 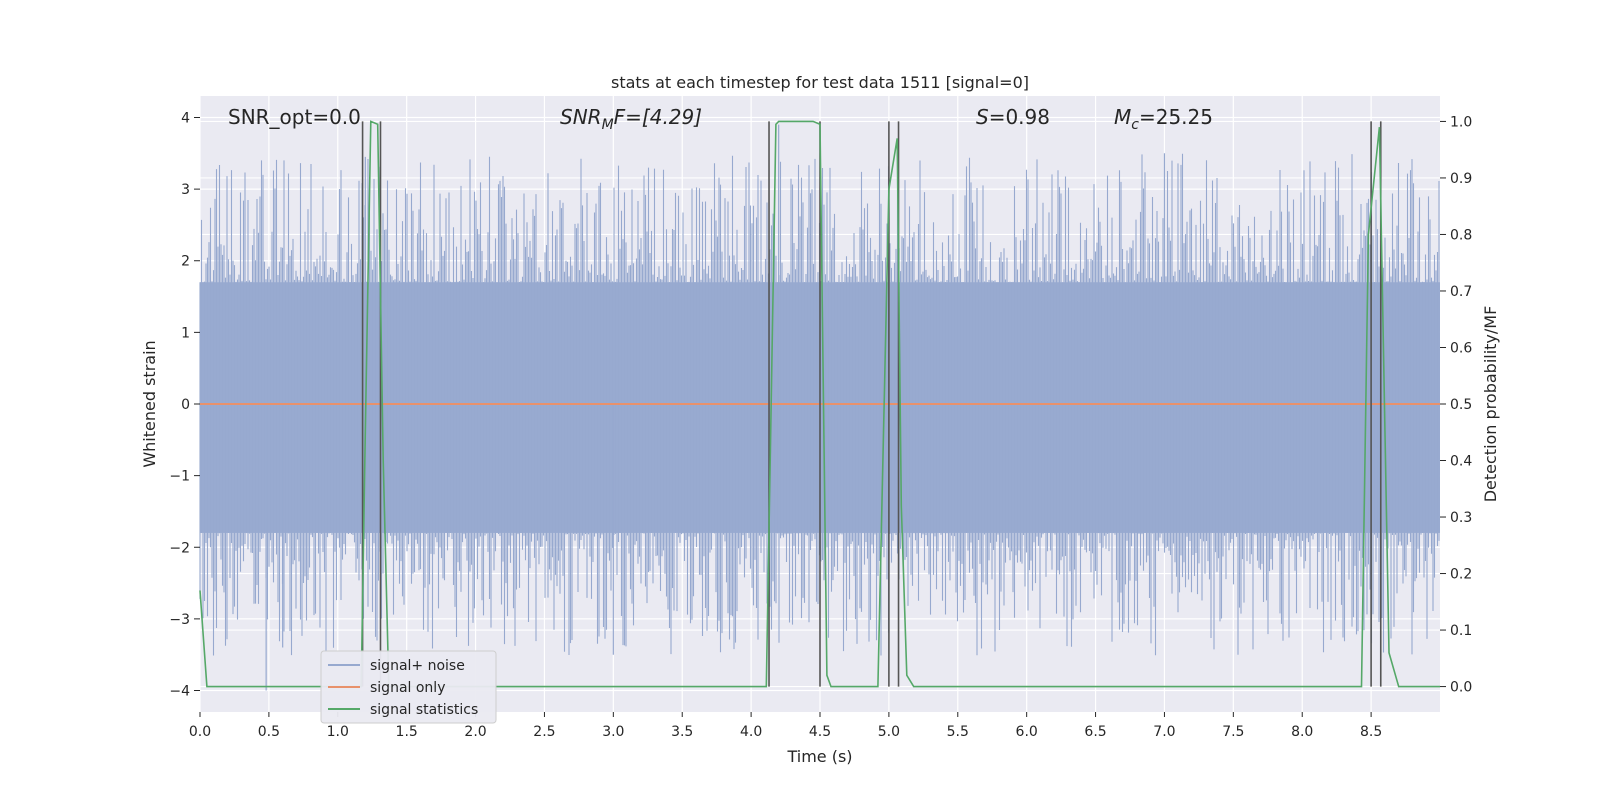 What do you see at coordinates (185, 262) in the screenshot?
I see `y-left-tick-label: 2` at bounding box center [185, 262].